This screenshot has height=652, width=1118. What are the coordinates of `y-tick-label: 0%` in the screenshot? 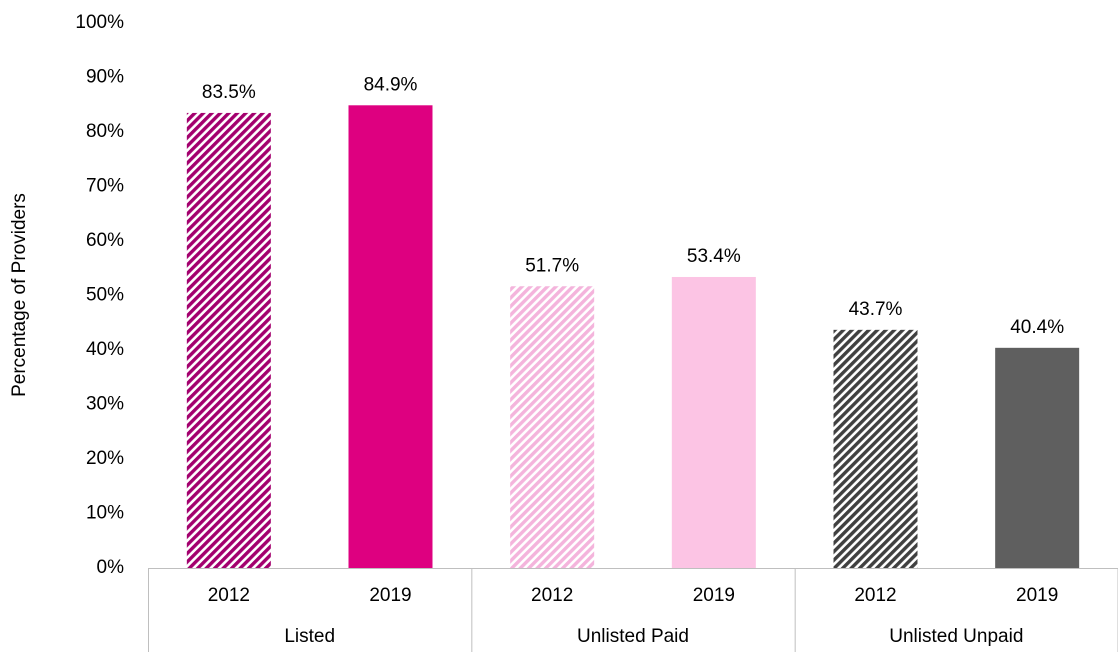 It's located at (111, 567).